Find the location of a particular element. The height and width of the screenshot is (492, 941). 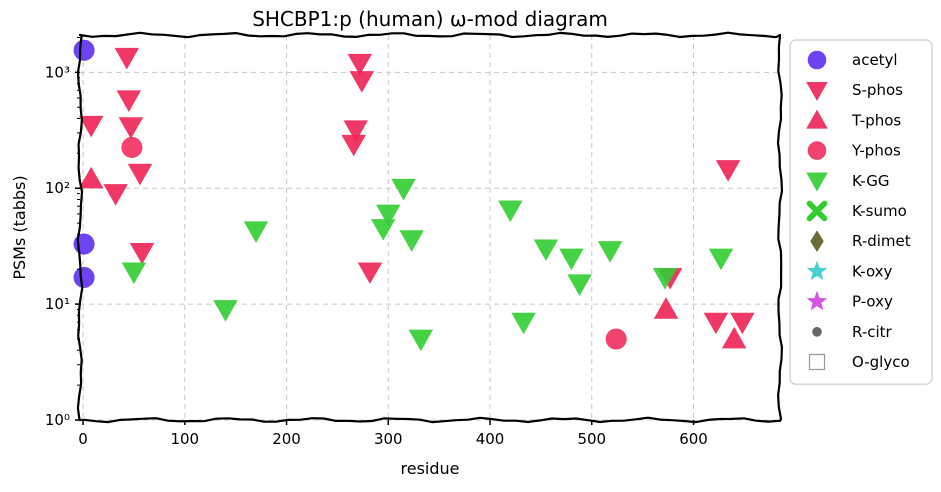

x-axis-label: residue is located at coordinates (430, 468).